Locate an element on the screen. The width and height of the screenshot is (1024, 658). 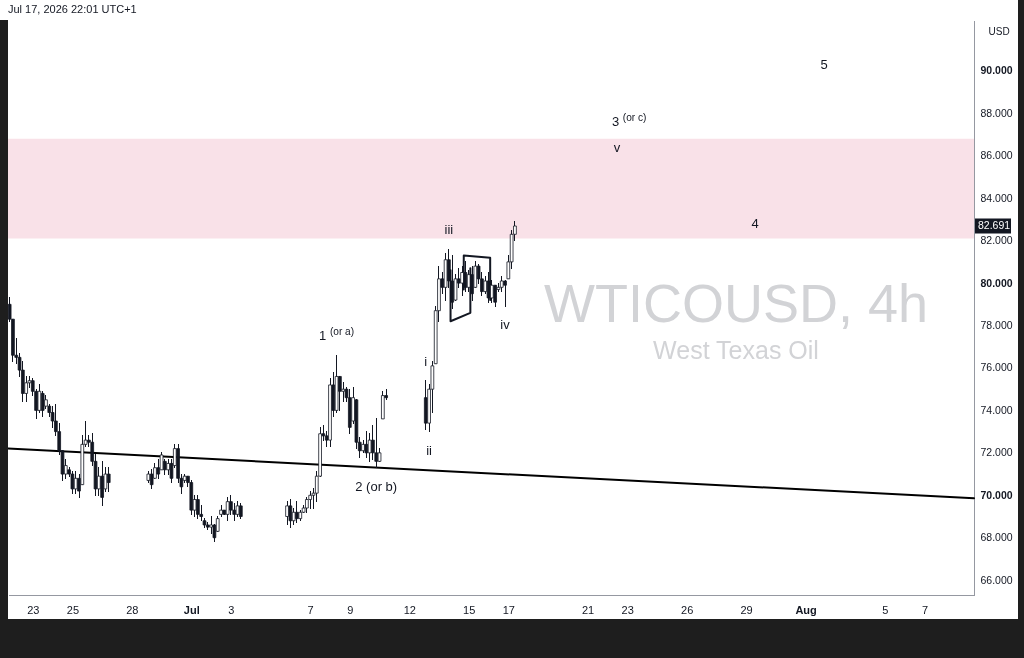
x-tick-label: Aug is located at coordinates (806, 609).